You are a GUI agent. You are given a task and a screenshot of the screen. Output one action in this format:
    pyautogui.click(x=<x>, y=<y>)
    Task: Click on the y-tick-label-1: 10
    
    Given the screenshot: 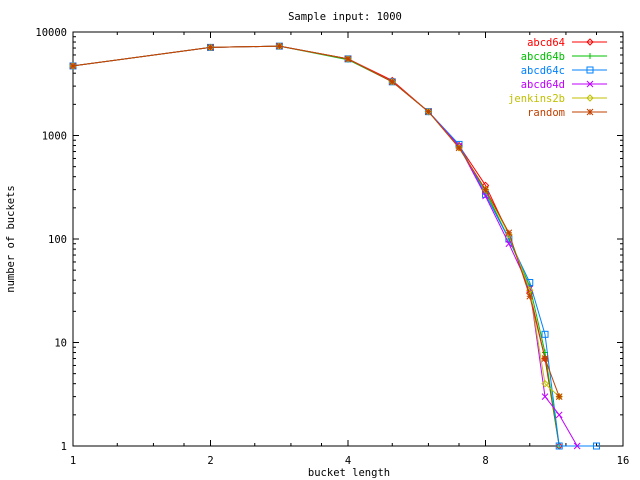 What is the action you would take?
    pyautogui.click(x=60, y=344)
    